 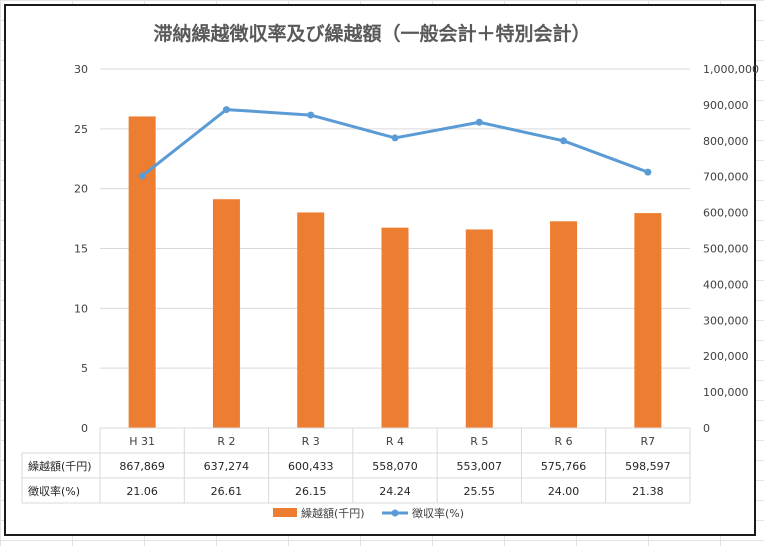 I want to click on rate-value-cell: 21.06, so click(x=142, y=491).